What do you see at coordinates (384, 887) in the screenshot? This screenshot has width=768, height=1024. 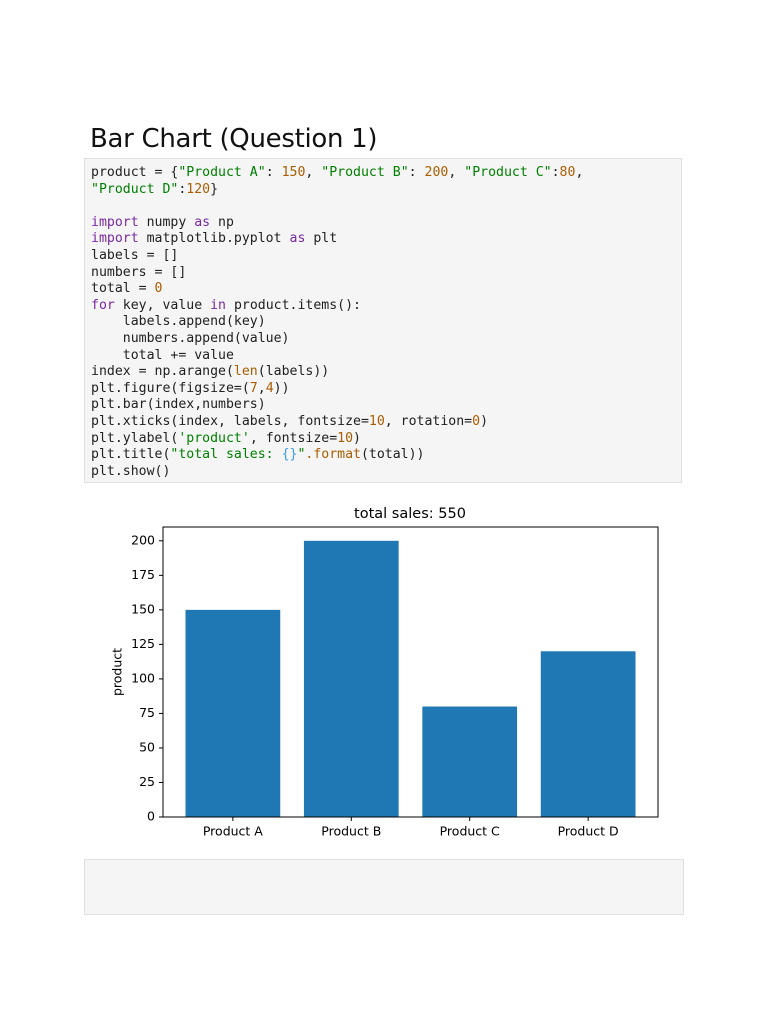 I see `empty-code-cell` at bounding box center [384, 887].